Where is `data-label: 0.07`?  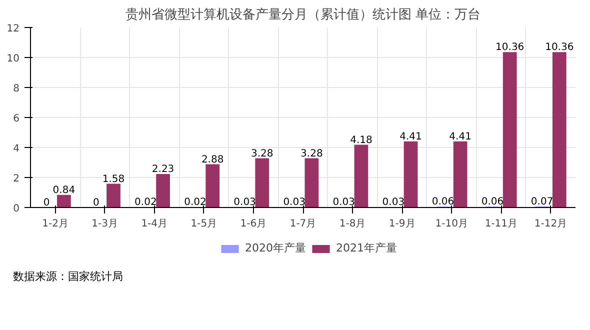
data-label: 0.07 is located at coordinates (542, 202).